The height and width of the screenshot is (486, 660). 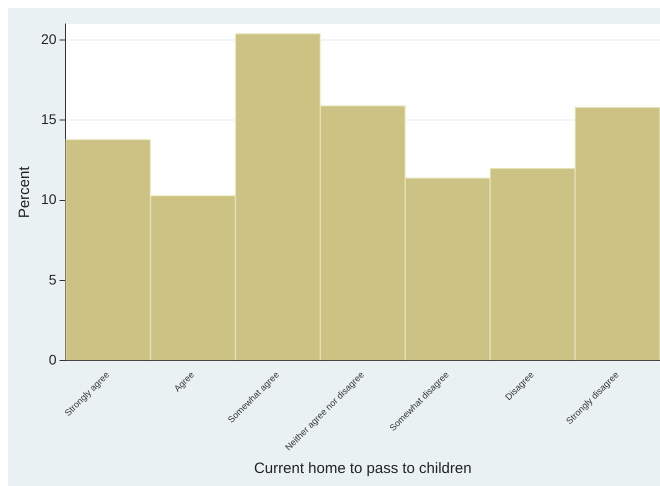 I want to click on x-axis-title: Current home to pass to children, so click(x=363, y=469).